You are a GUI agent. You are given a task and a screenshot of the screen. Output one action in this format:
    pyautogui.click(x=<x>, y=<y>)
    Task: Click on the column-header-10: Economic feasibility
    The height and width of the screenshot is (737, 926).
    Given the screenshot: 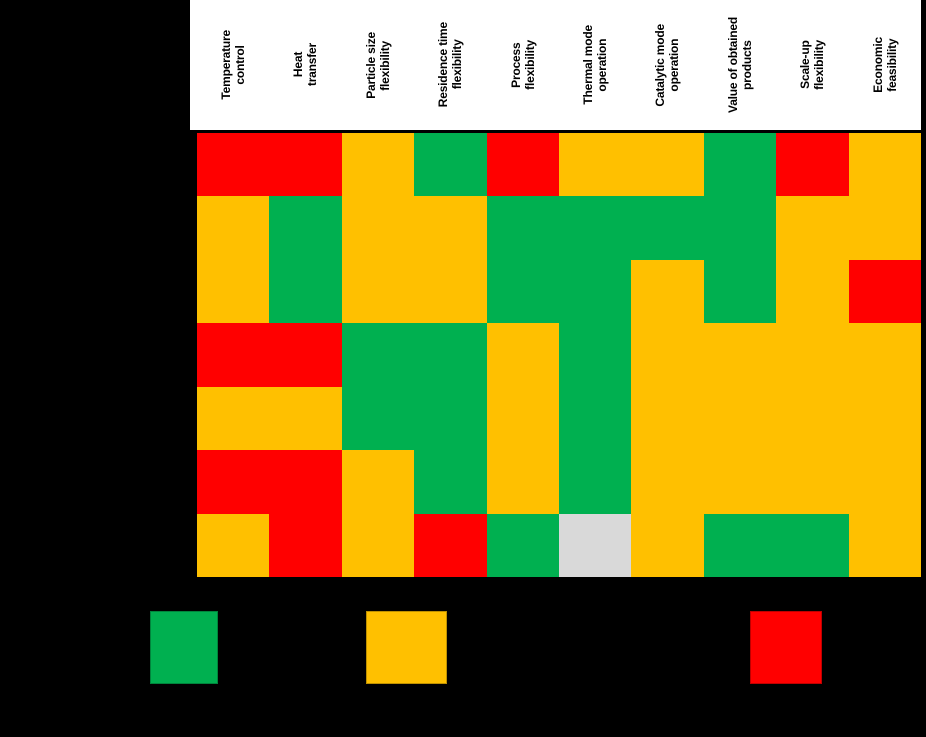 What is the action you would take?
    pyautogui.click(x=885, y=65)
    